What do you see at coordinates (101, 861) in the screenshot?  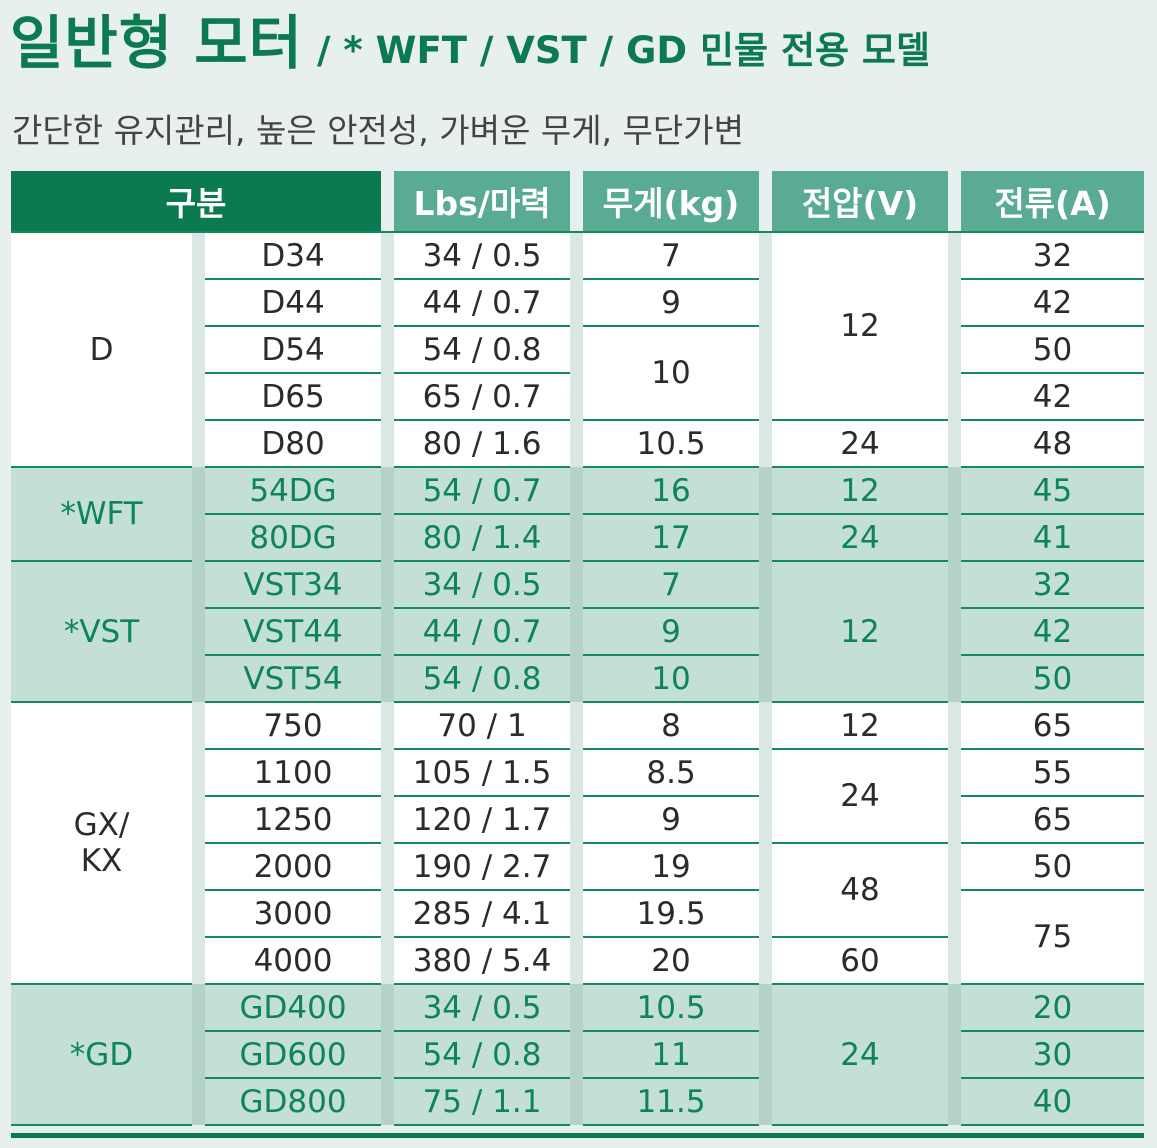 I see `group-label-line2: KX` at bounding box center [101, 861].